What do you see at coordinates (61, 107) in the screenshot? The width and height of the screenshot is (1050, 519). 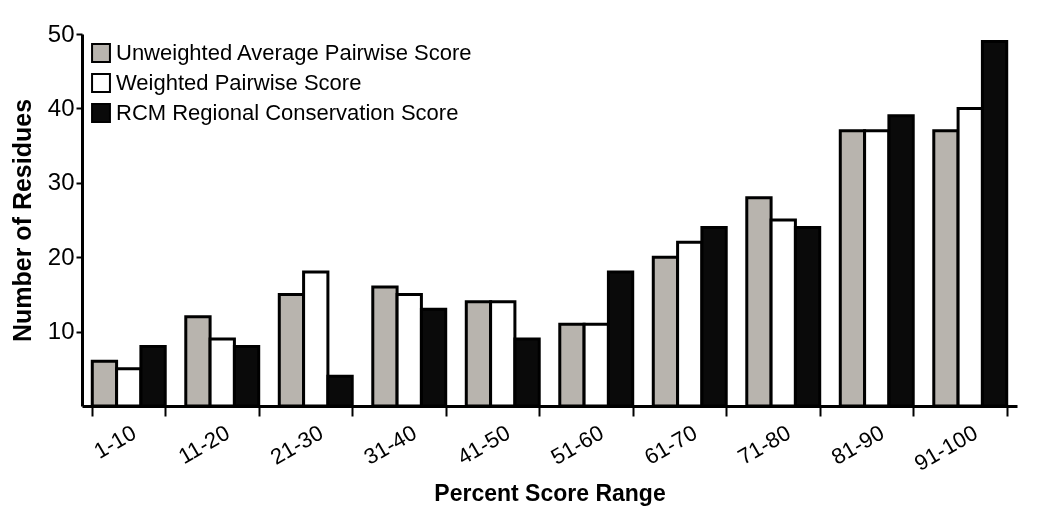 I see `y-tick-label: 40` at bounding box center [61, 107].